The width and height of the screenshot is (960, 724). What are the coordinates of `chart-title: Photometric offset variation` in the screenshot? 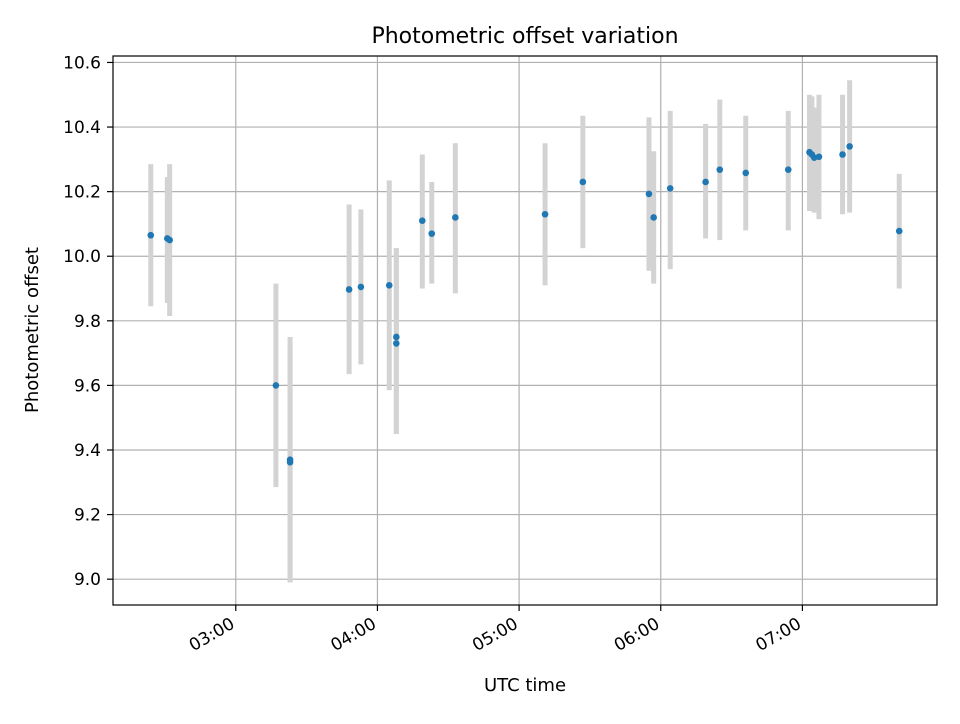 It's located at (524, 36).